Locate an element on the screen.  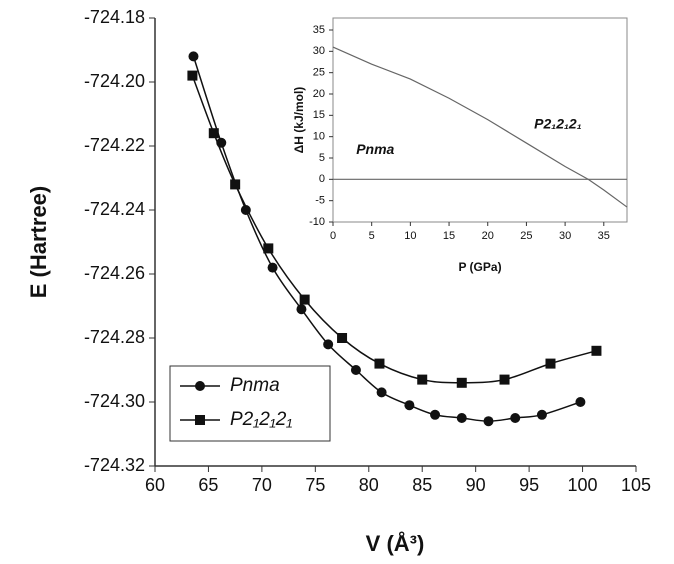
y-tick-label: -724.24 is located at coordinates (114, 209).